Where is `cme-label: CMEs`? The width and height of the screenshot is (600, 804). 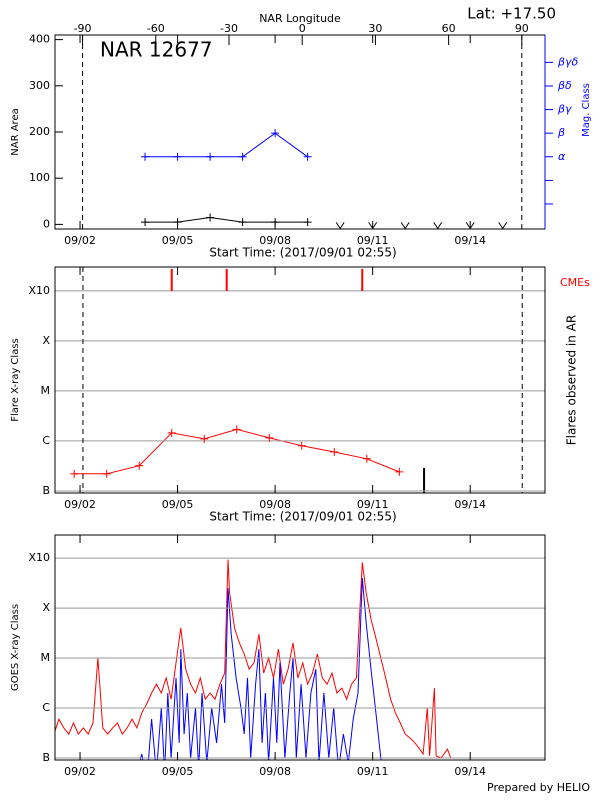 cme-label: CMEs is located at coordinates (575, 282).